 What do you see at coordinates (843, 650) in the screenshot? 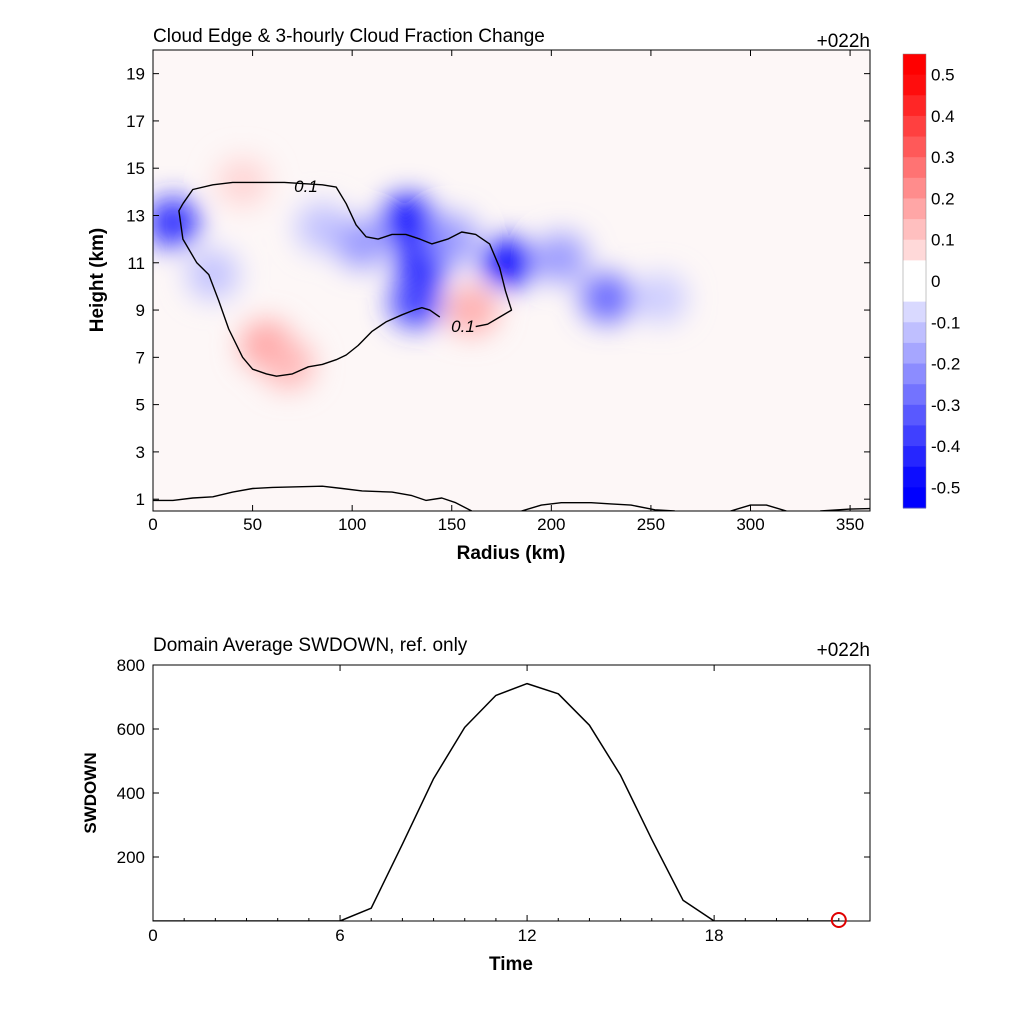
I see `swdown-time-label: +022h` at bounding box center [843, 650].